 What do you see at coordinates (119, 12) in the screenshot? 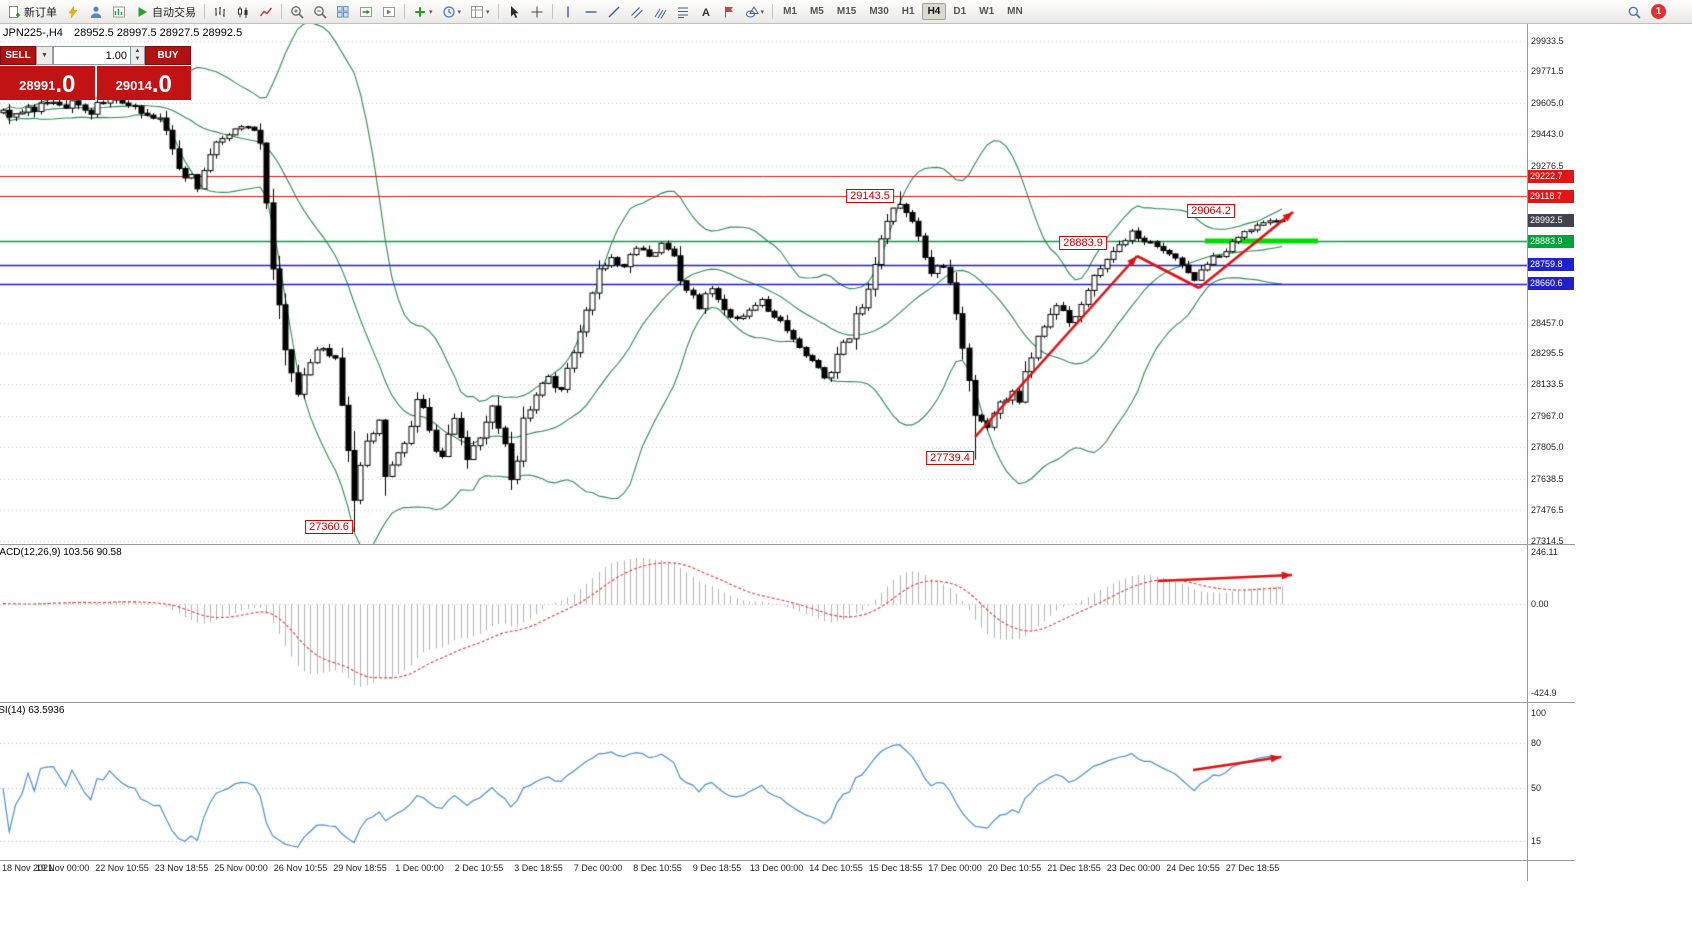
I see `market-watch-icon` at bounding box center [119, 12].